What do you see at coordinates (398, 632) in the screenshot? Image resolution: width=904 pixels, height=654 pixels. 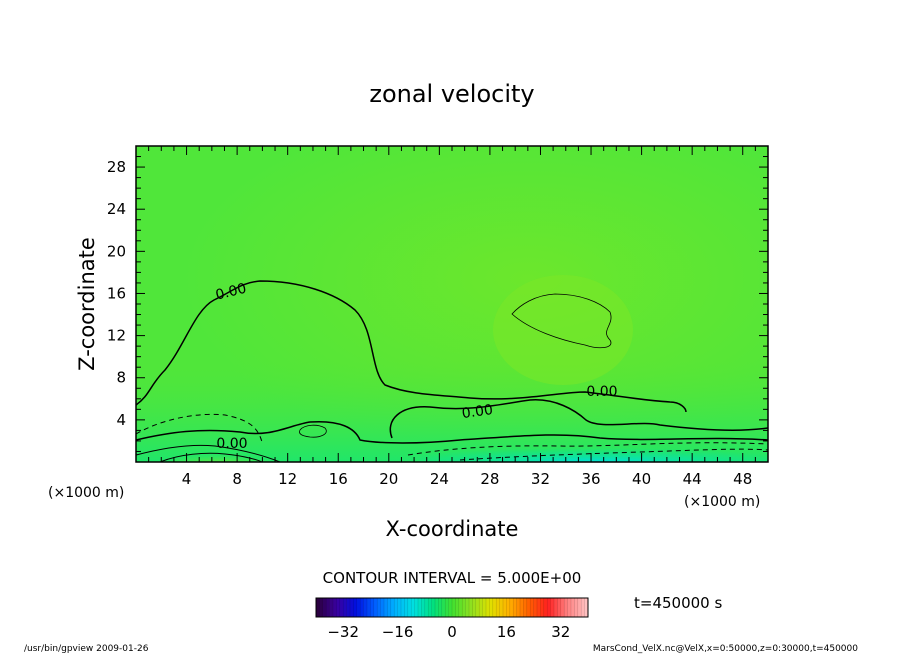 I see `colorbar-tick-label: −16` at bounding box center [398, 632].